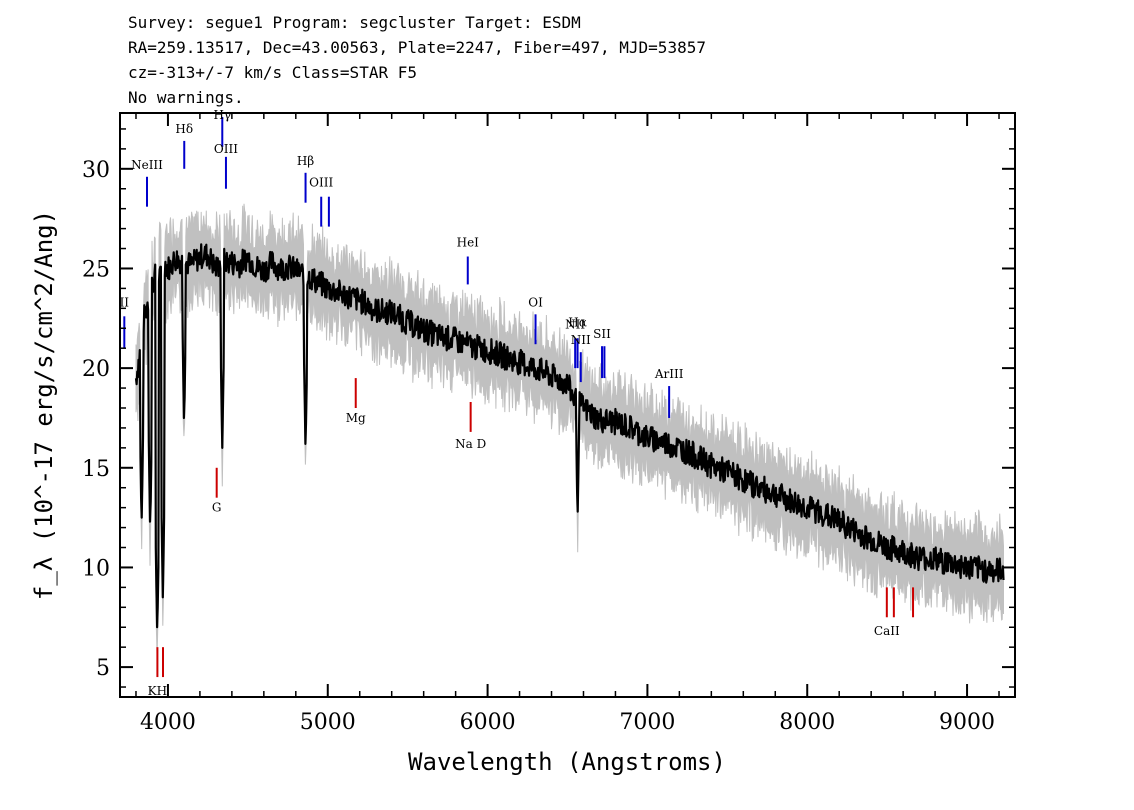 The height and width of the screenshot is (810, 1134). What do you see at coordinates (44, 405) in the screenshot?
I see `y-axis-label: f_λ (10^-17 erg/s/cm^2/Ang)` at bounding box center [44, 405].